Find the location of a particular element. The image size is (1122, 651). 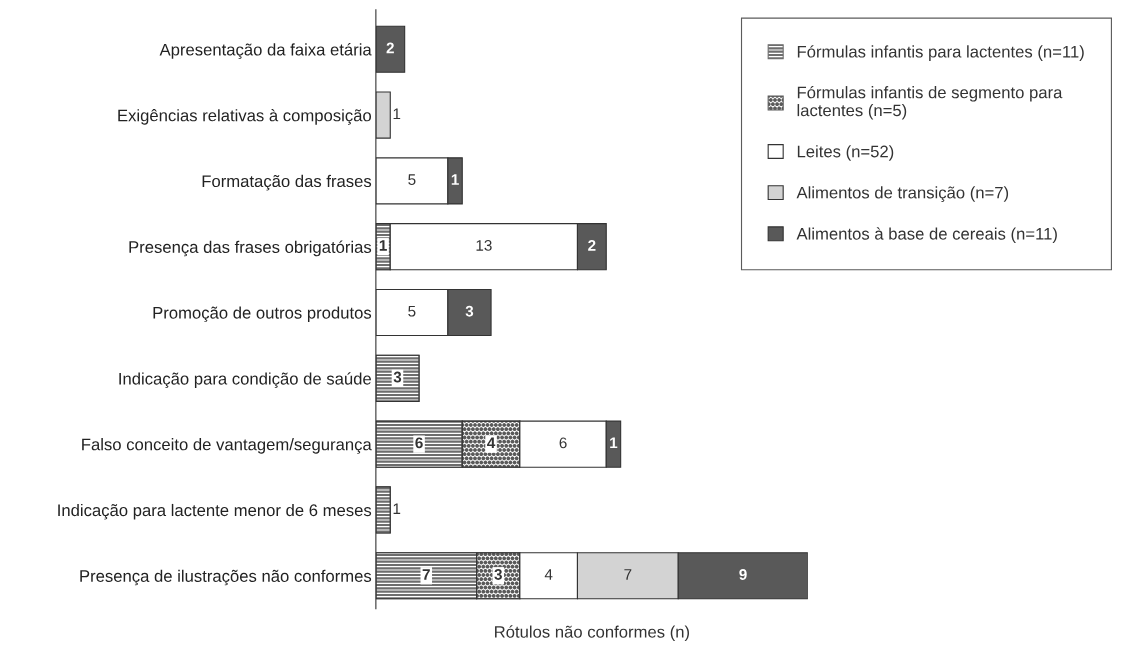

legend-label: Fórmulas infantis para lactentes (n=11) is located at coordinates (940, 53).